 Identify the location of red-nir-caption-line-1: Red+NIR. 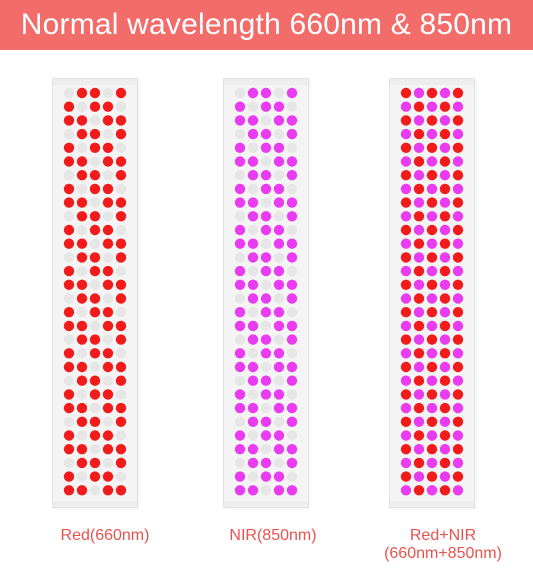
(443, 535).